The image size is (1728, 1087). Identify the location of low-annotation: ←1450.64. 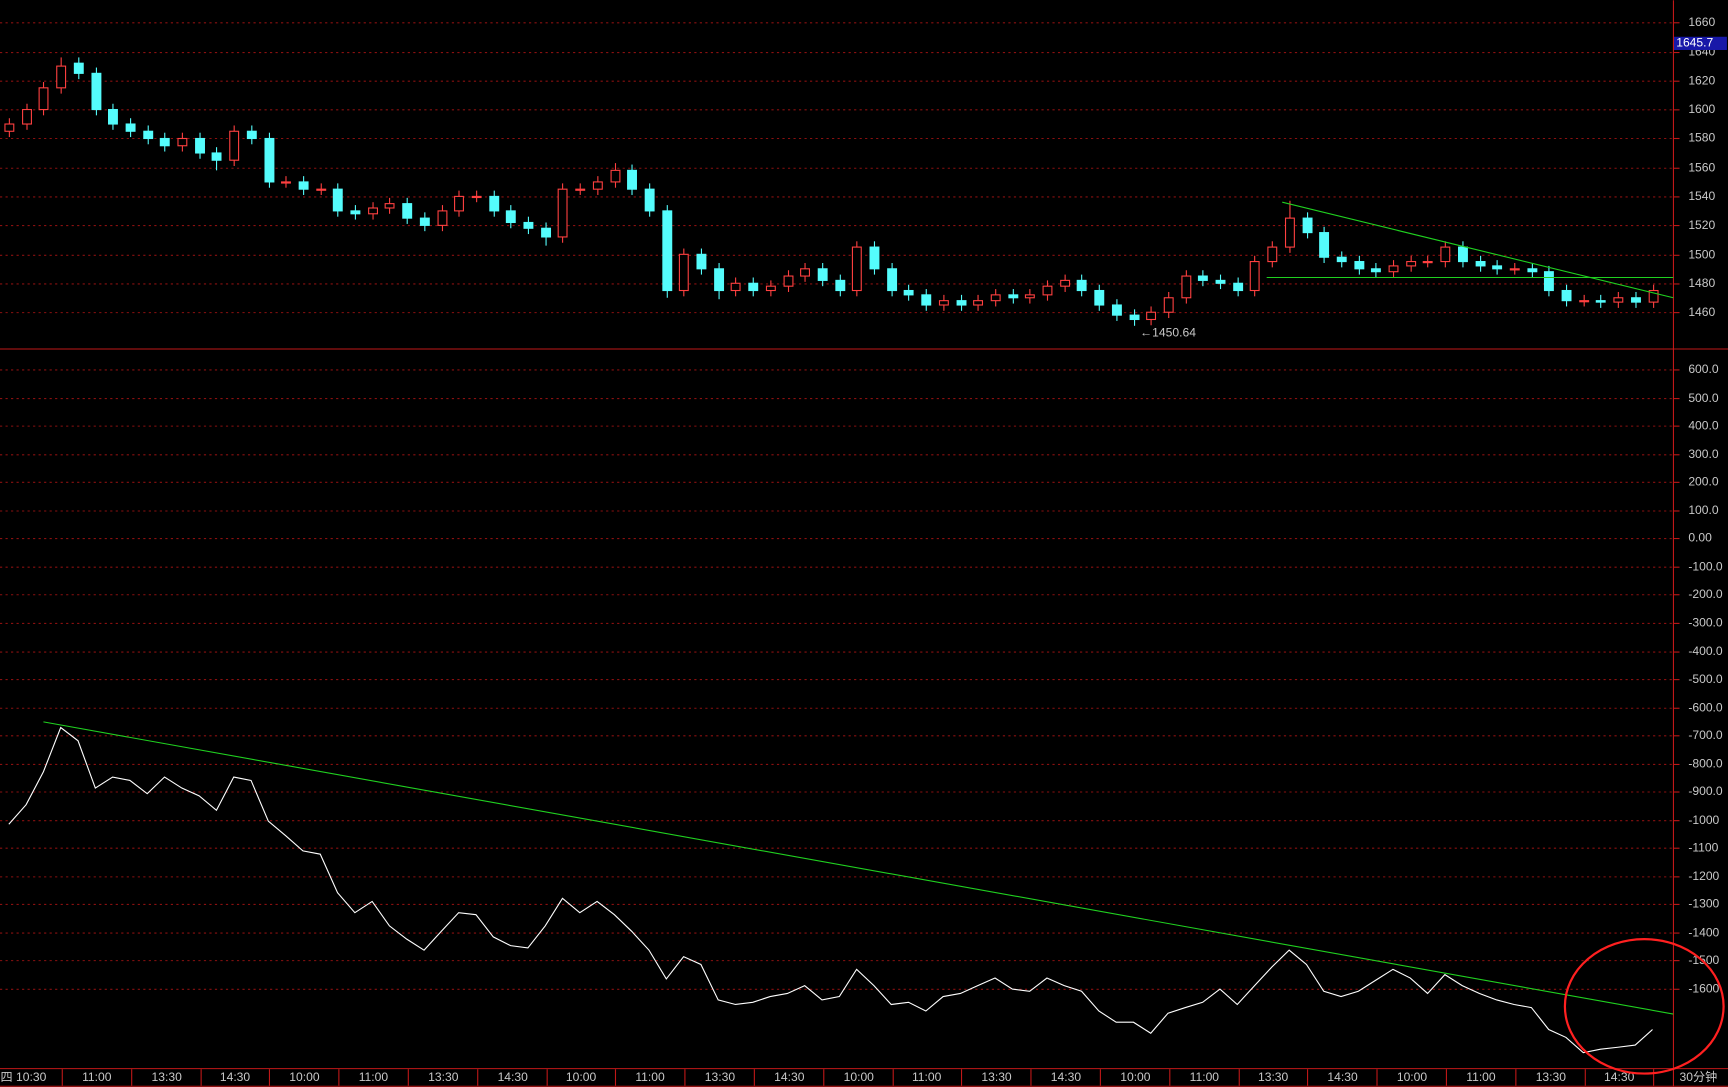
(1168, 333).